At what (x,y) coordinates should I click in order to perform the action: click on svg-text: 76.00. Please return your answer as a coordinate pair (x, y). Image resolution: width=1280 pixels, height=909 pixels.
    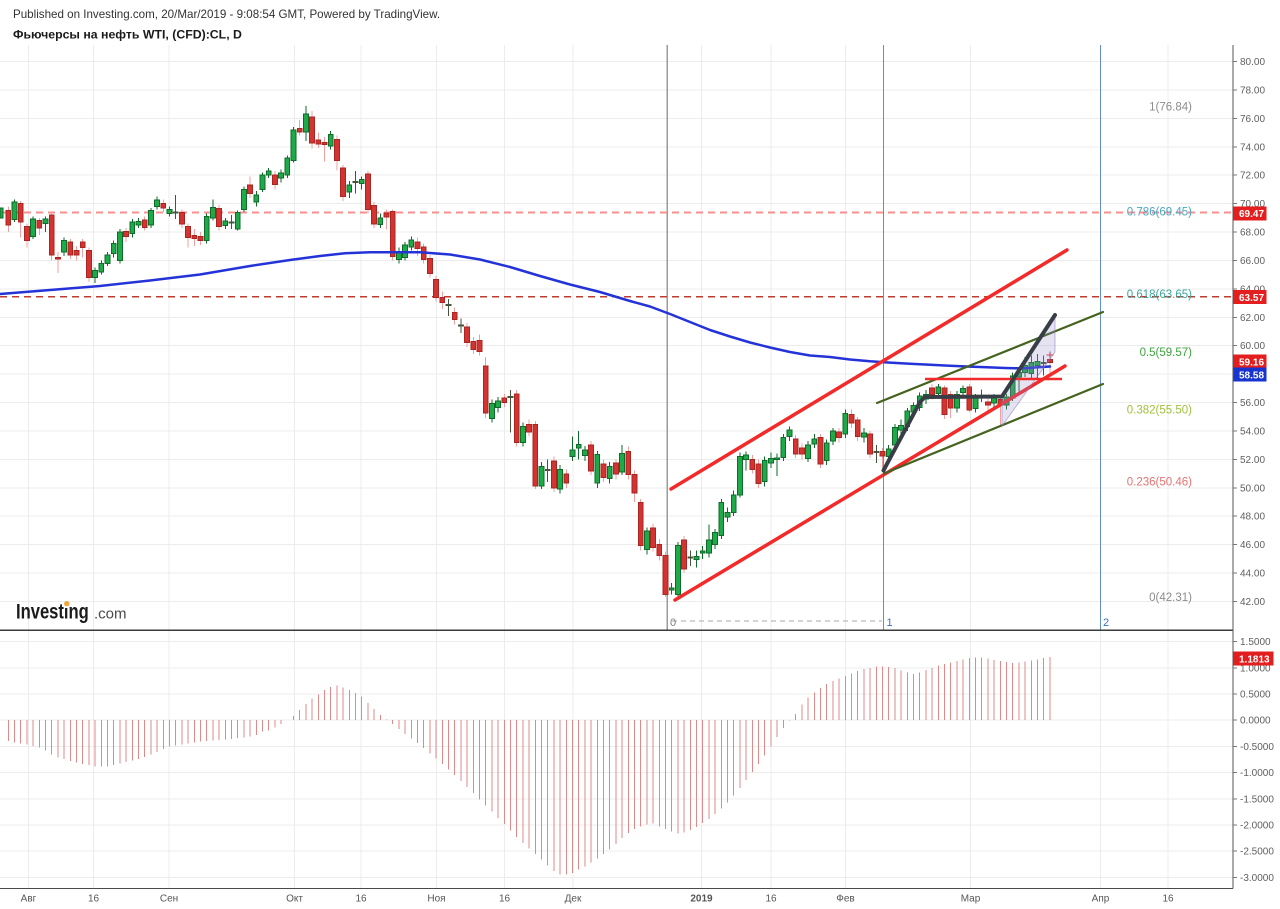
    Looking at the image, I should click on (1252, 119).